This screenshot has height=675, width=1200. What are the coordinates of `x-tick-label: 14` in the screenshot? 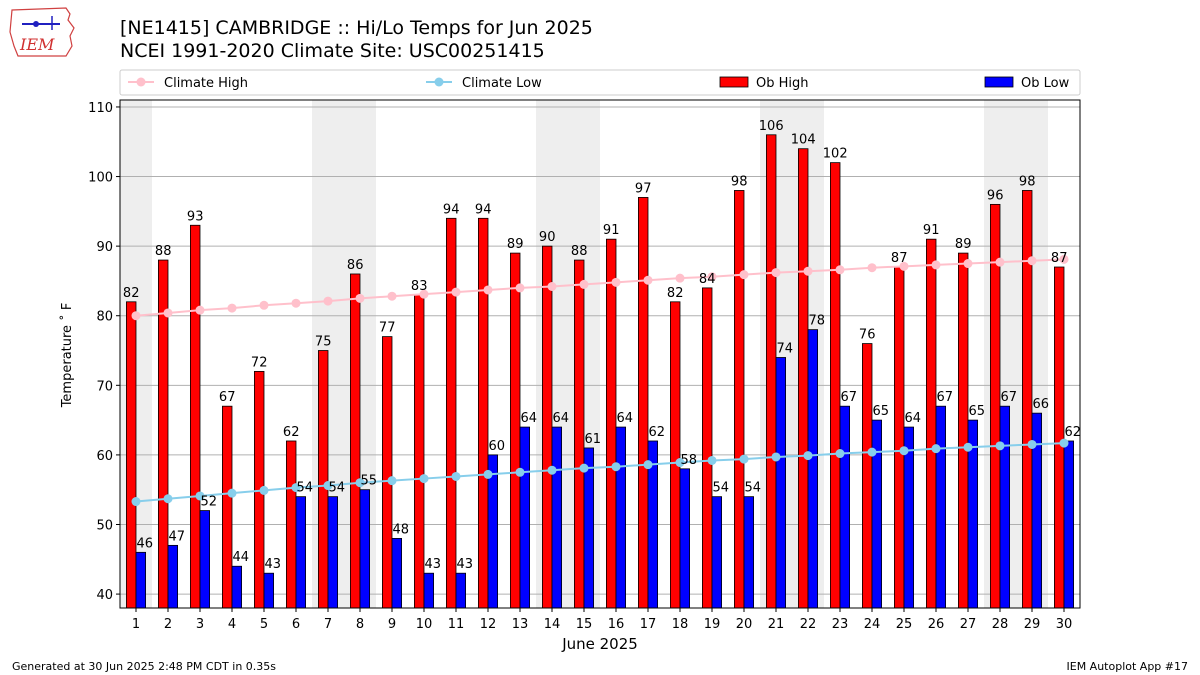 It's located at (552, 624).